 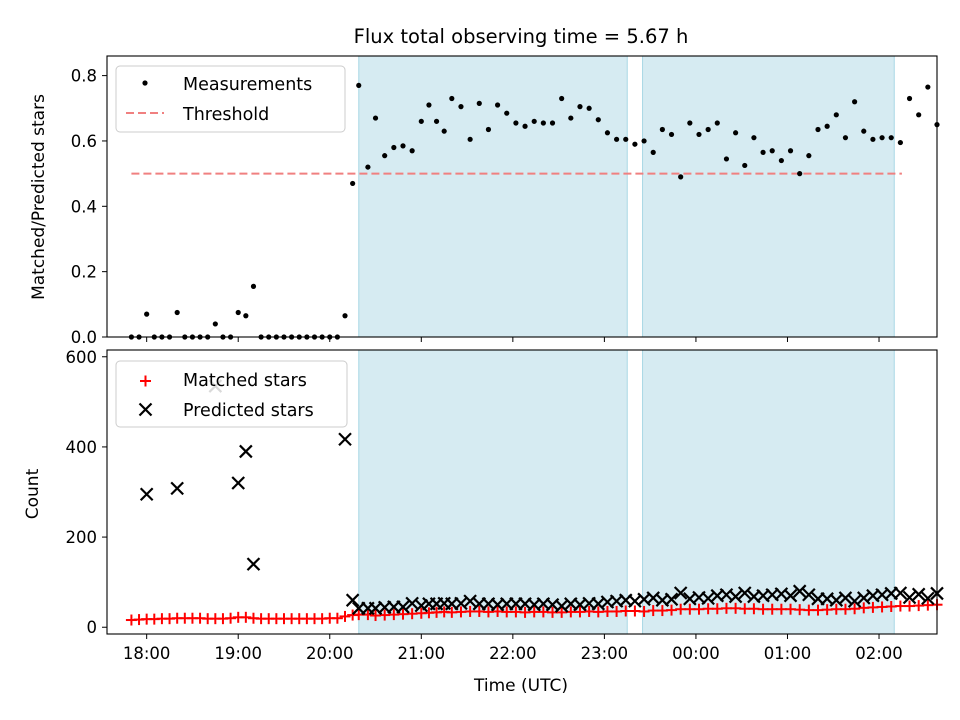 What do you see at coordinates (330, 653) in the screenshot?
I see `x-tick-label: 20:00` at bounding box center [330, 653].